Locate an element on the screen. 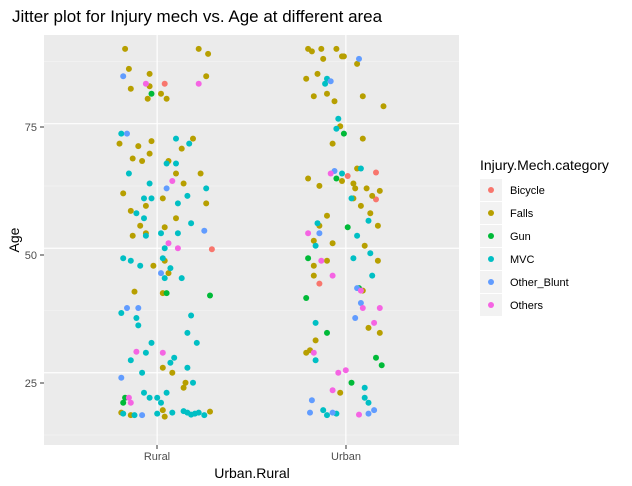 Image resolution: width=632 pixels, height=486 pixels. y-tick-label-50: 50 is located at coordinates (31, 256).